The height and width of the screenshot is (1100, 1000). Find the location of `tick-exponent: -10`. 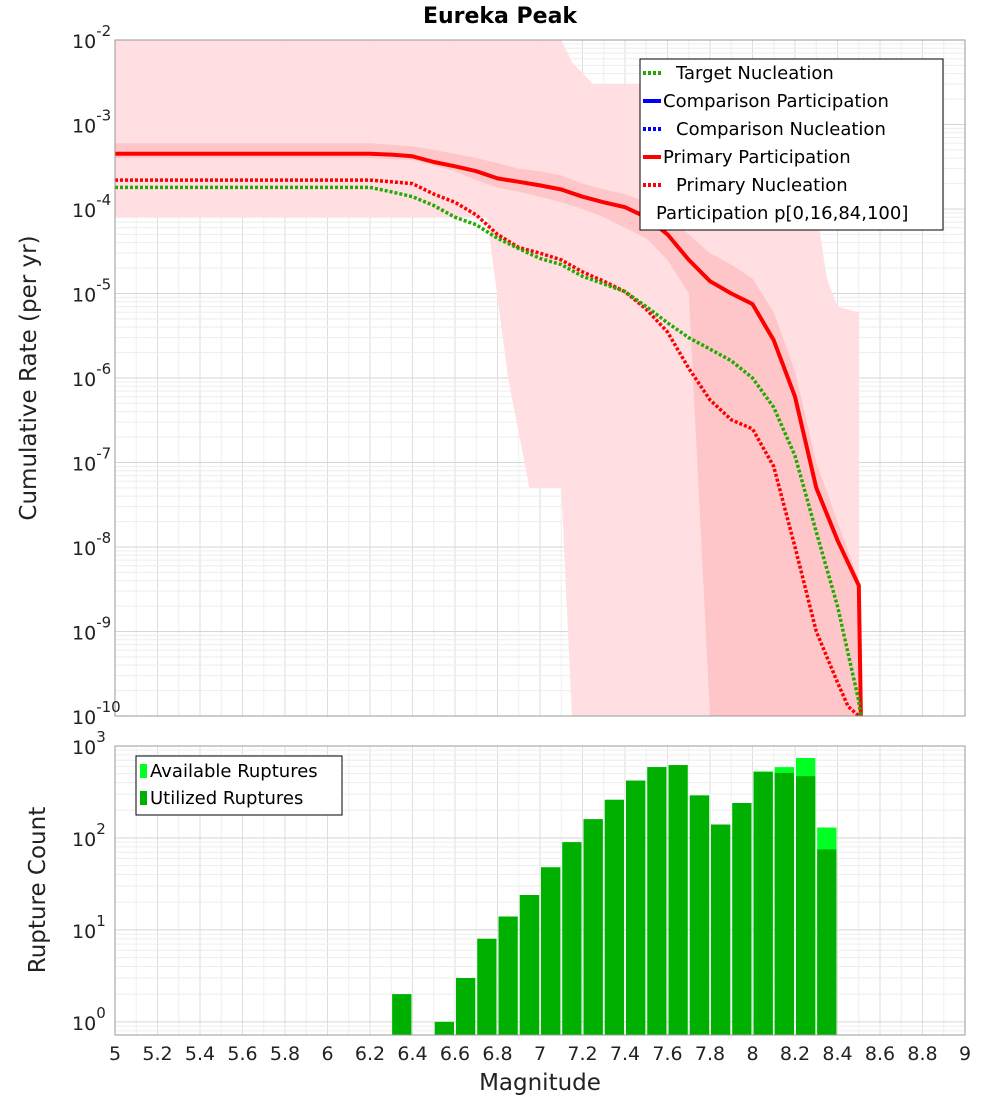

tick-exponent: -10 is located at coordinates (108, 707).